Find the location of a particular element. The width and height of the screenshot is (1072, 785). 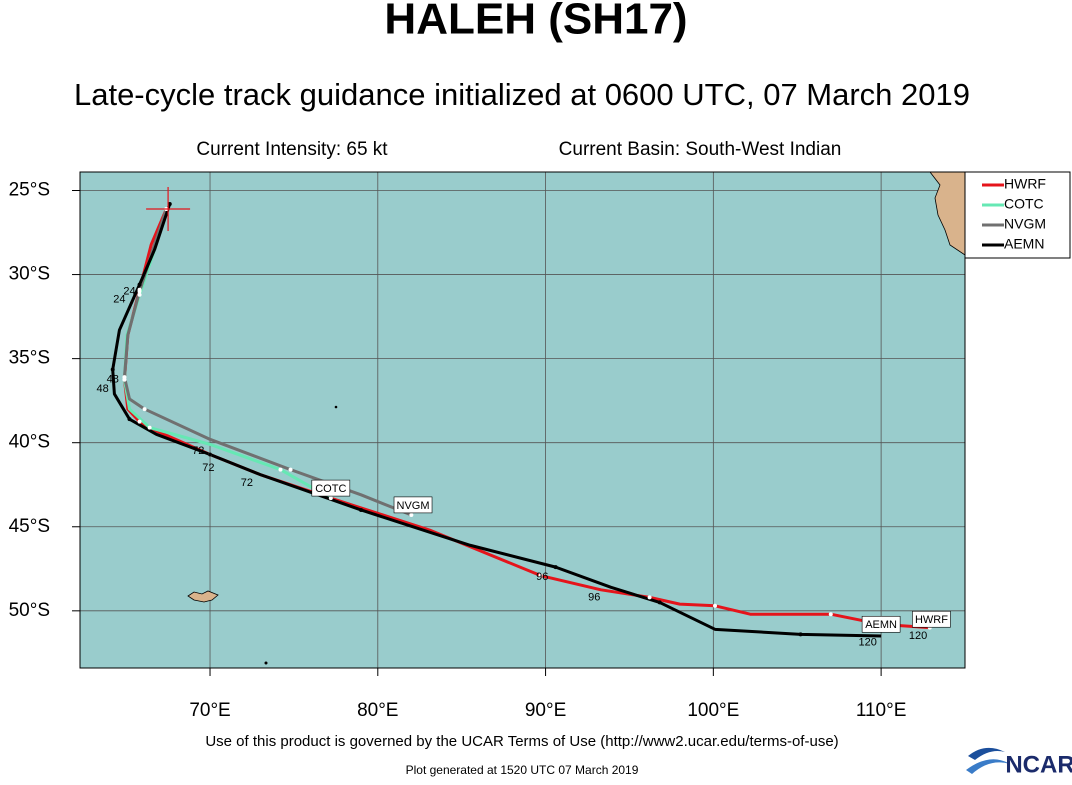

x-tick-label: 90°E is located at coordinates (545, 710).